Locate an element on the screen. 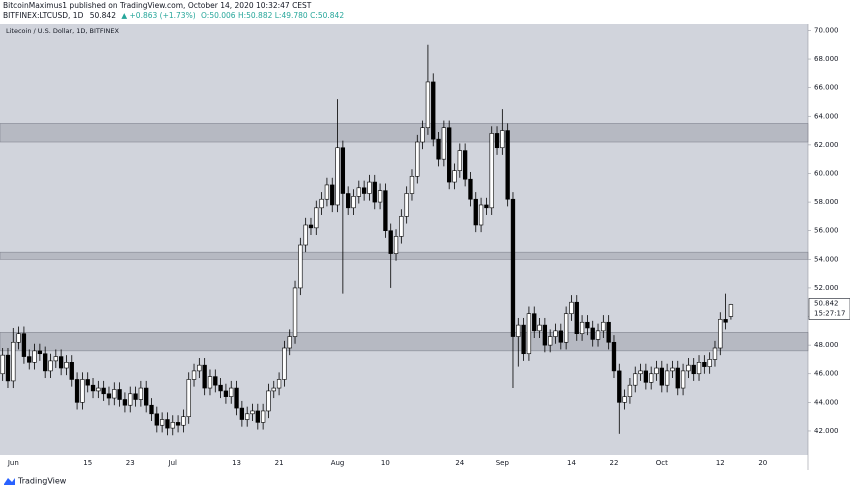  y-tick-label: 58.000 is located at coordinates (826, 202).